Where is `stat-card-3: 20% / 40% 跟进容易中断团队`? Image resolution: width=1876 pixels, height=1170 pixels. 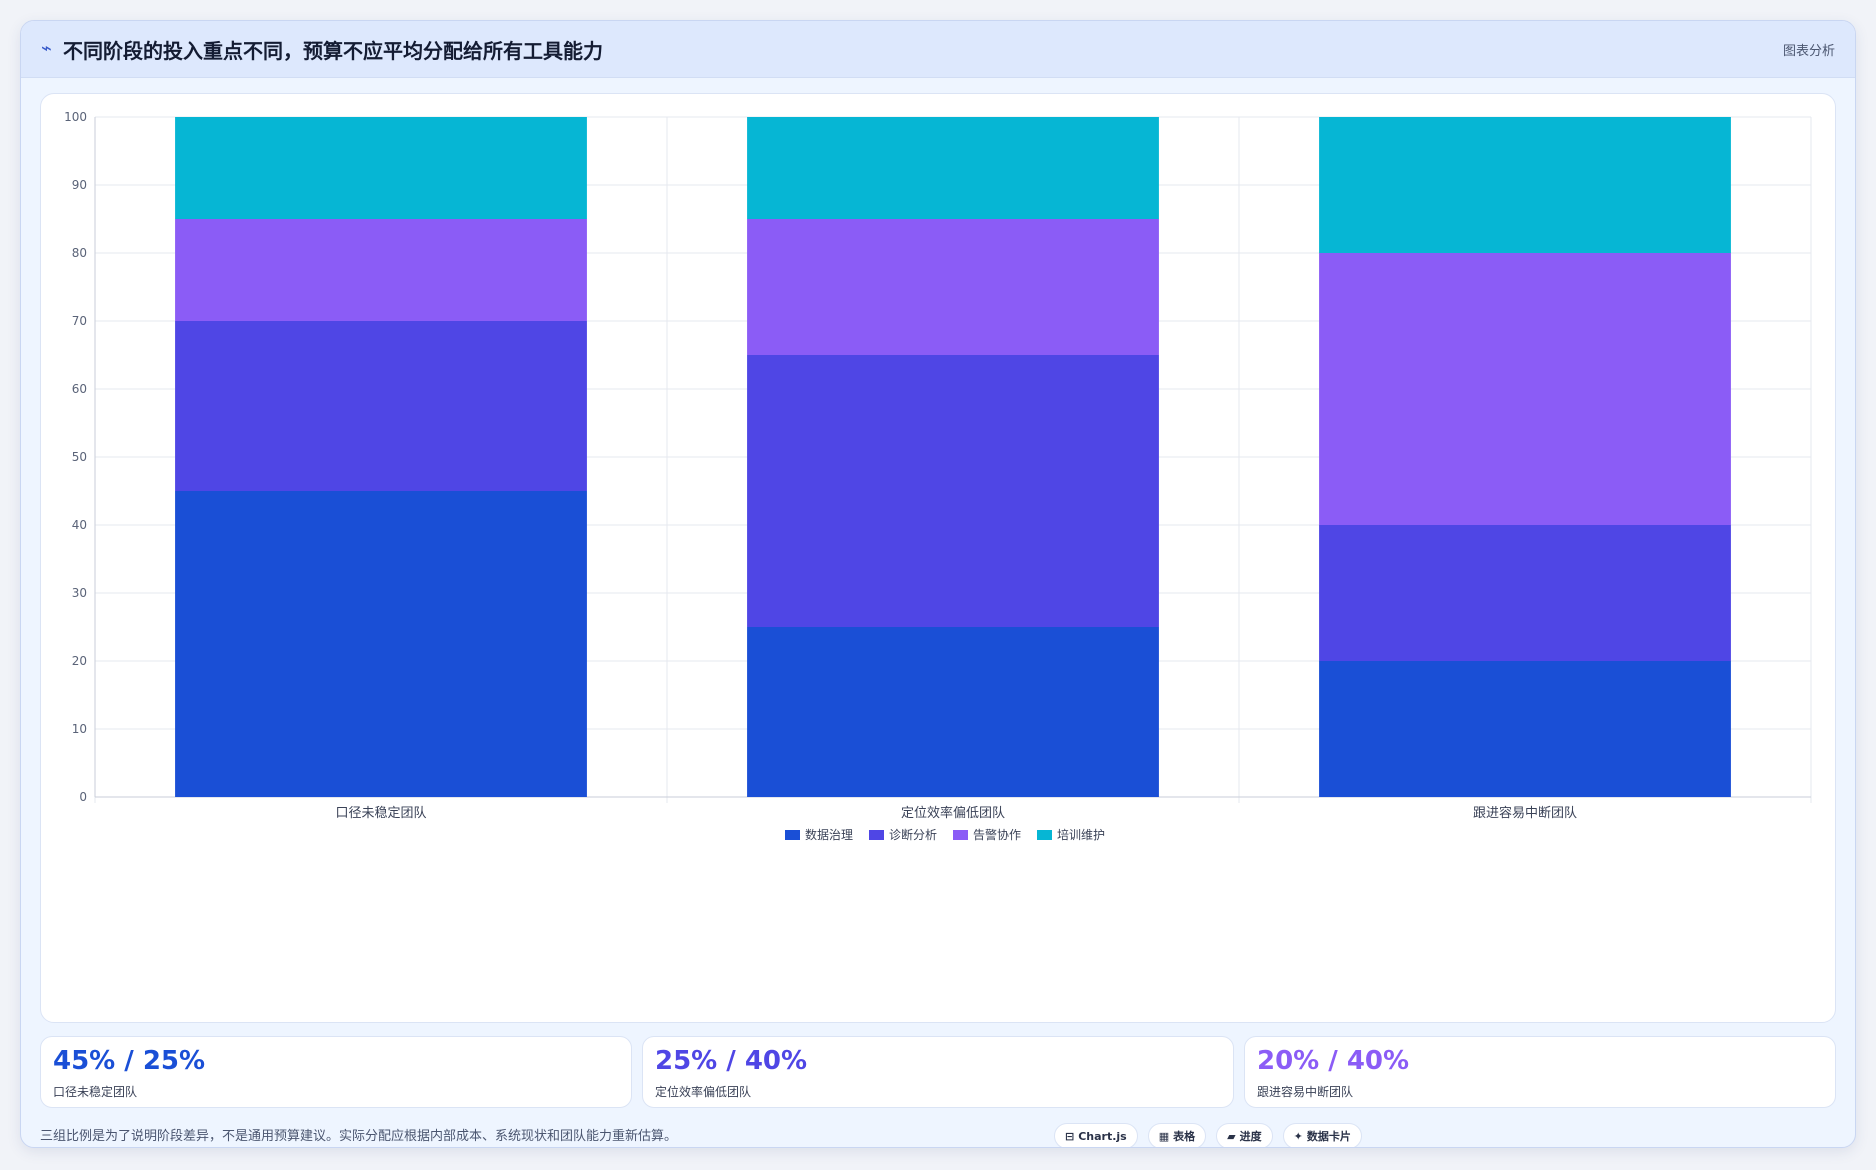 stat-card-3: 20% / 40% 跟进容易中断团队 is located at coordinates (1540, 1072).